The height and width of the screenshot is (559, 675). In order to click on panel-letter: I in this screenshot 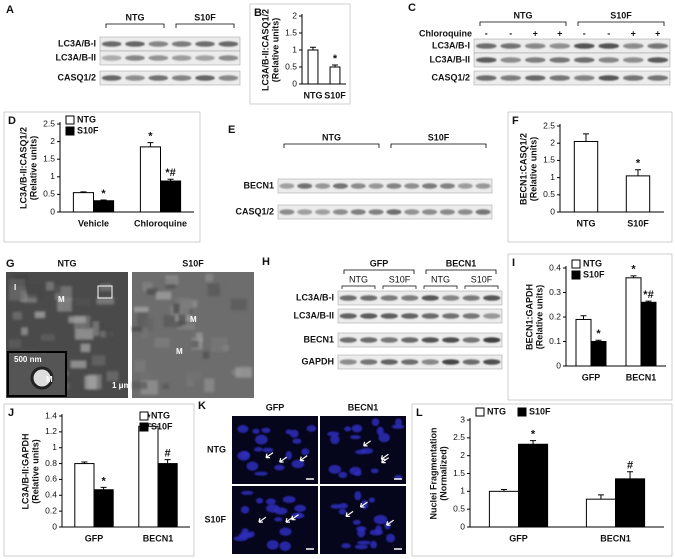, I will do `click(513, 263)`.